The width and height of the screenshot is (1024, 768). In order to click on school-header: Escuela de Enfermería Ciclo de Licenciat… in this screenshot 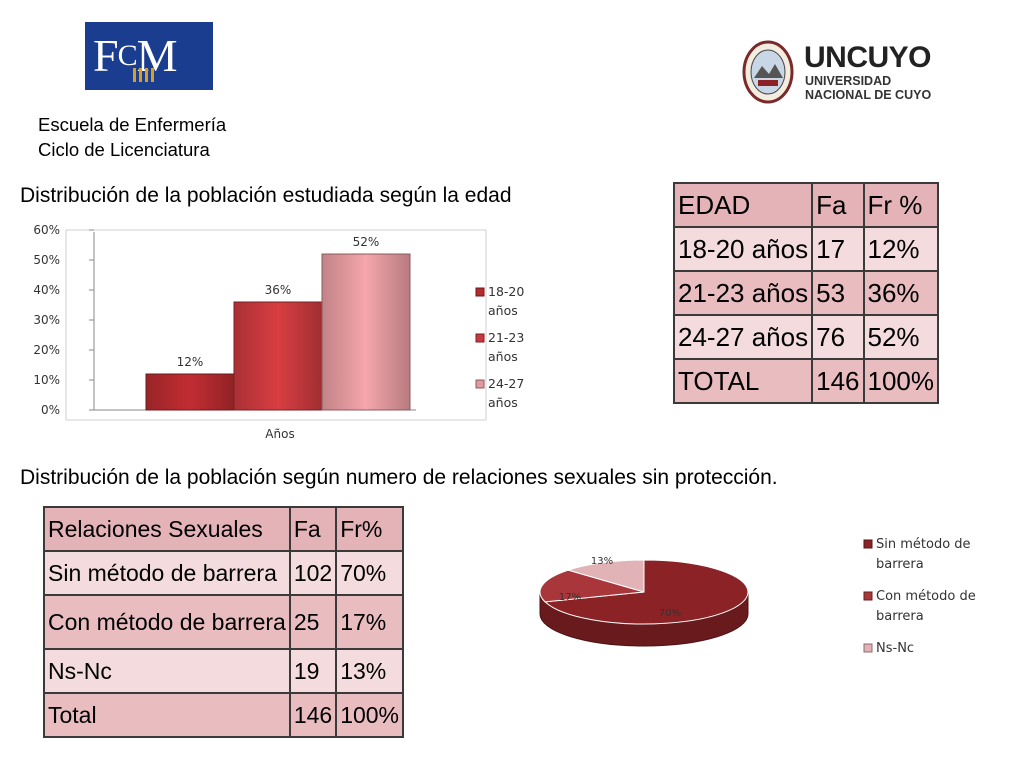, I will do `click(132, 137)`.